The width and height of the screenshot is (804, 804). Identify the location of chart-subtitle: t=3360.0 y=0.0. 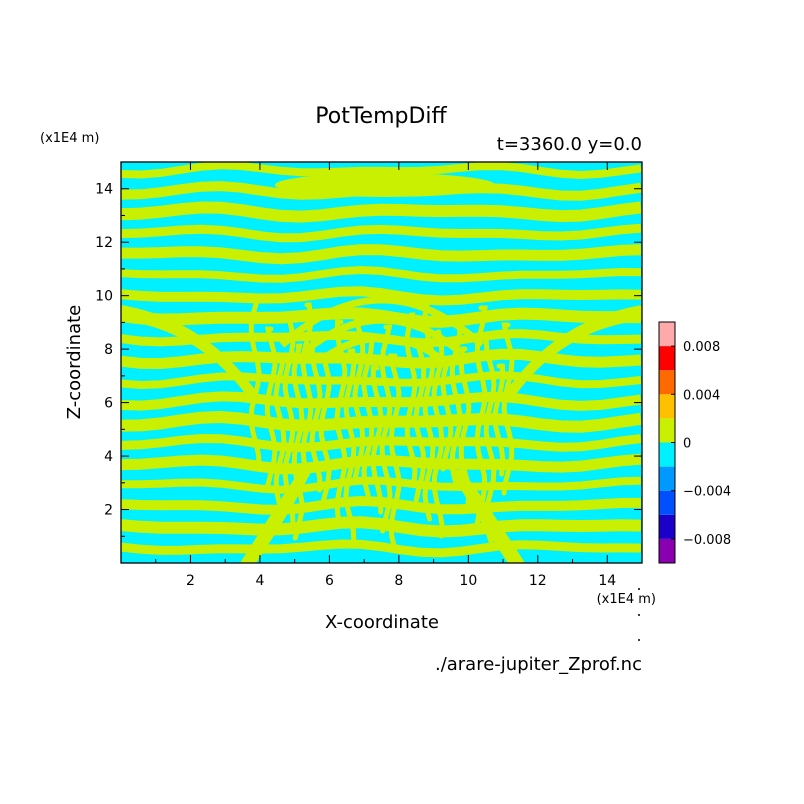
(569, 144).